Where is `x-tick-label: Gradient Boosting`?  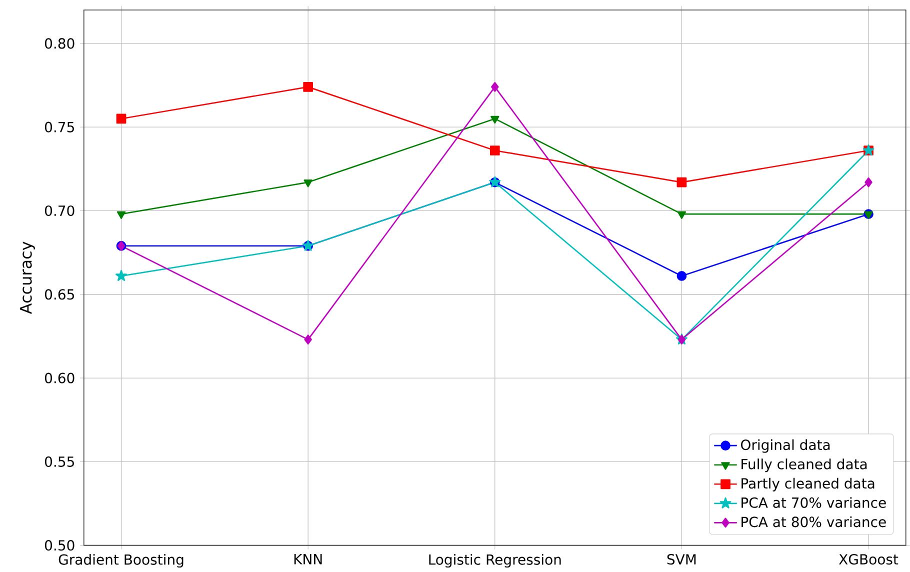
x-tick-label: Gradient Boosting is located at coordinates (121, 561).